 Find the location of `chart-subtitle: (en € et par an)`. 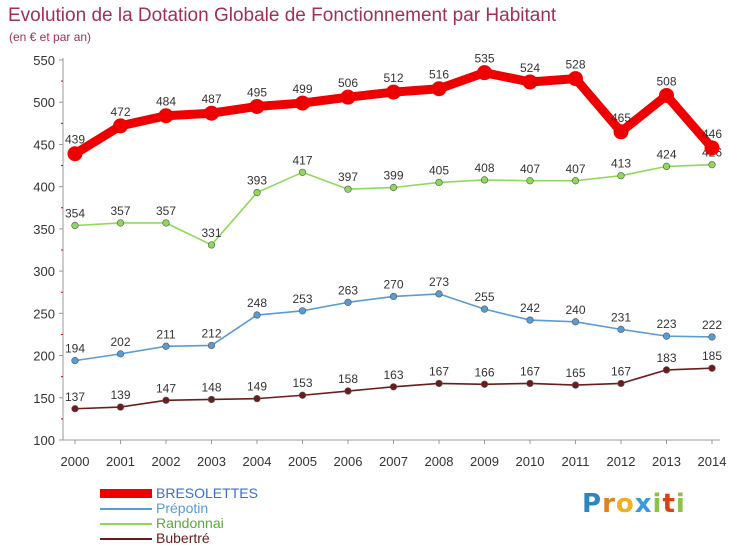

chart-subtitle: (en € et par an) is located at coordinates (50, 37).